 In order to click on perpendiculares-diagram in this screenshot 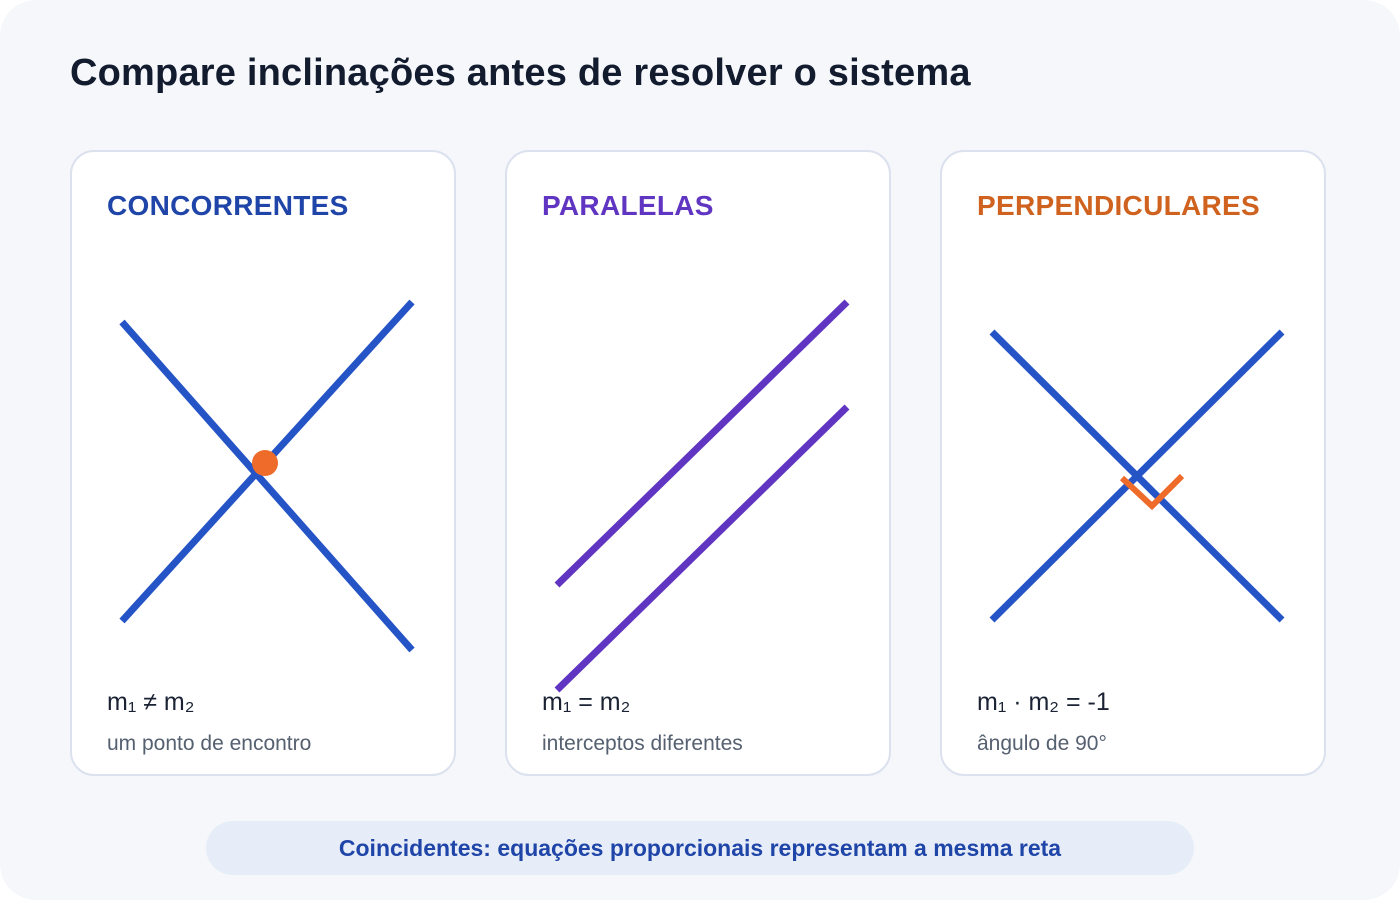, I will do `click(1137, 476)`.